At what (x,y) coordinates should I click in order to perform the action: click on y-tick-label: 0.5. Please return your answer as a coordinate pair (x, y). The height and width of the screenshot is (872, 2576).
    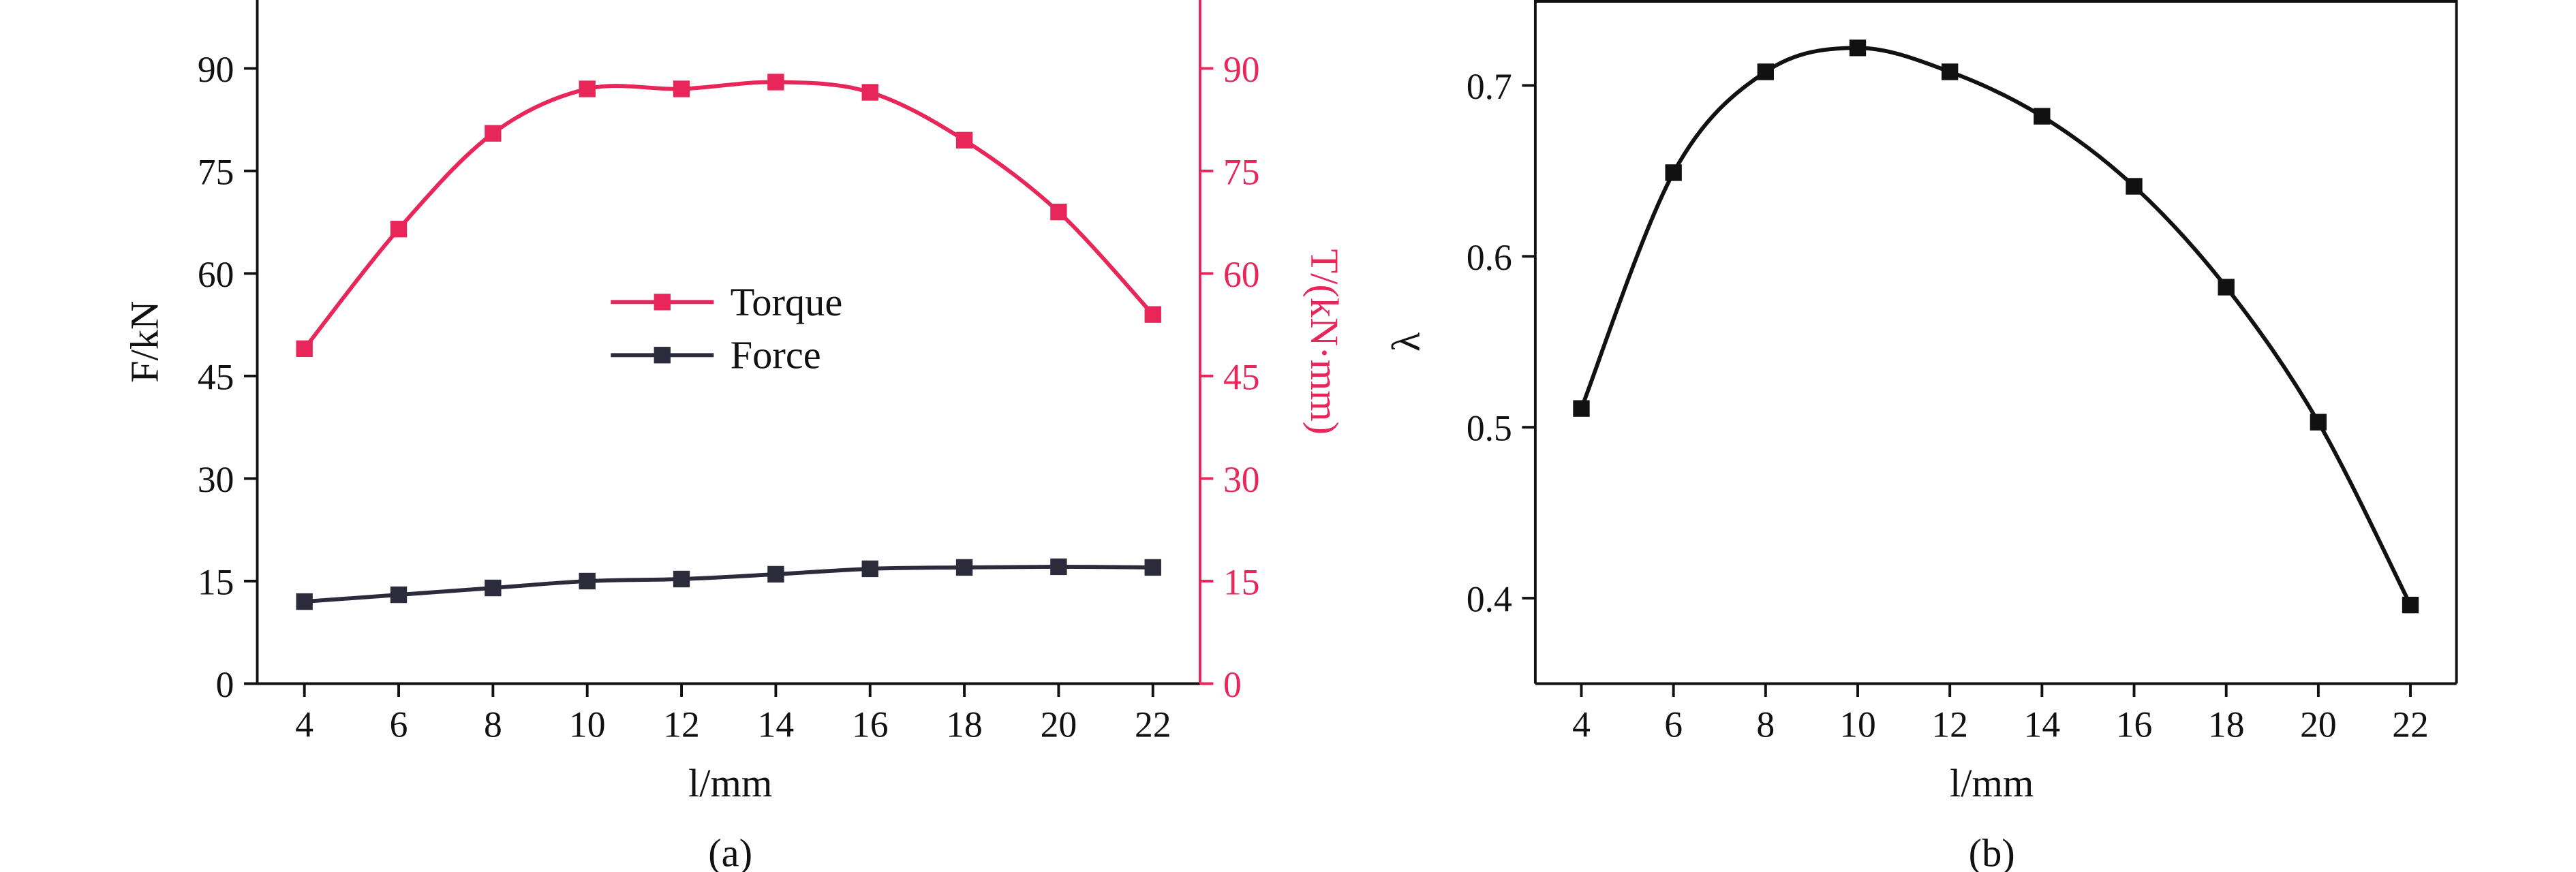
    Looking at the image, I should click on (1489, 428).